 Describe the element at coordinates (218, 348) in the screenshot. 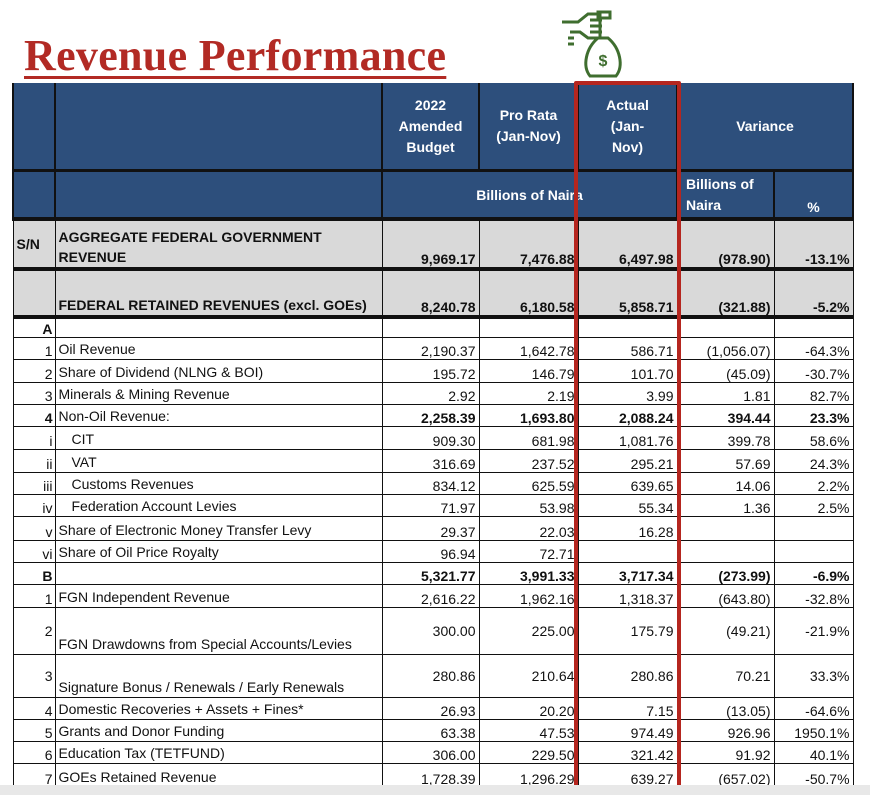

I see `cell-desc: Oil Revenue` at that location.